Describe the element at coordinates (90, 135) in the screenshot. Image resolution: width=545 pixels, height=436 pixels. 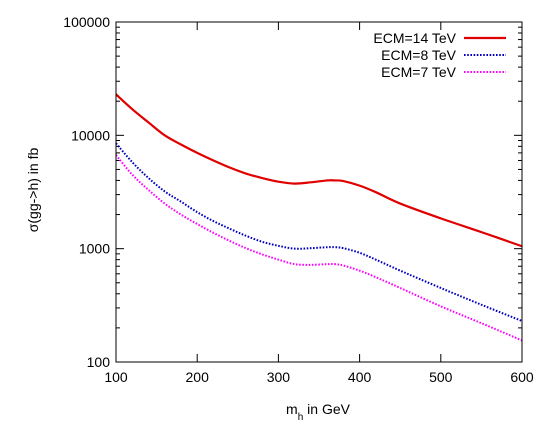
I see `y-tick-label: 10000` at that location.